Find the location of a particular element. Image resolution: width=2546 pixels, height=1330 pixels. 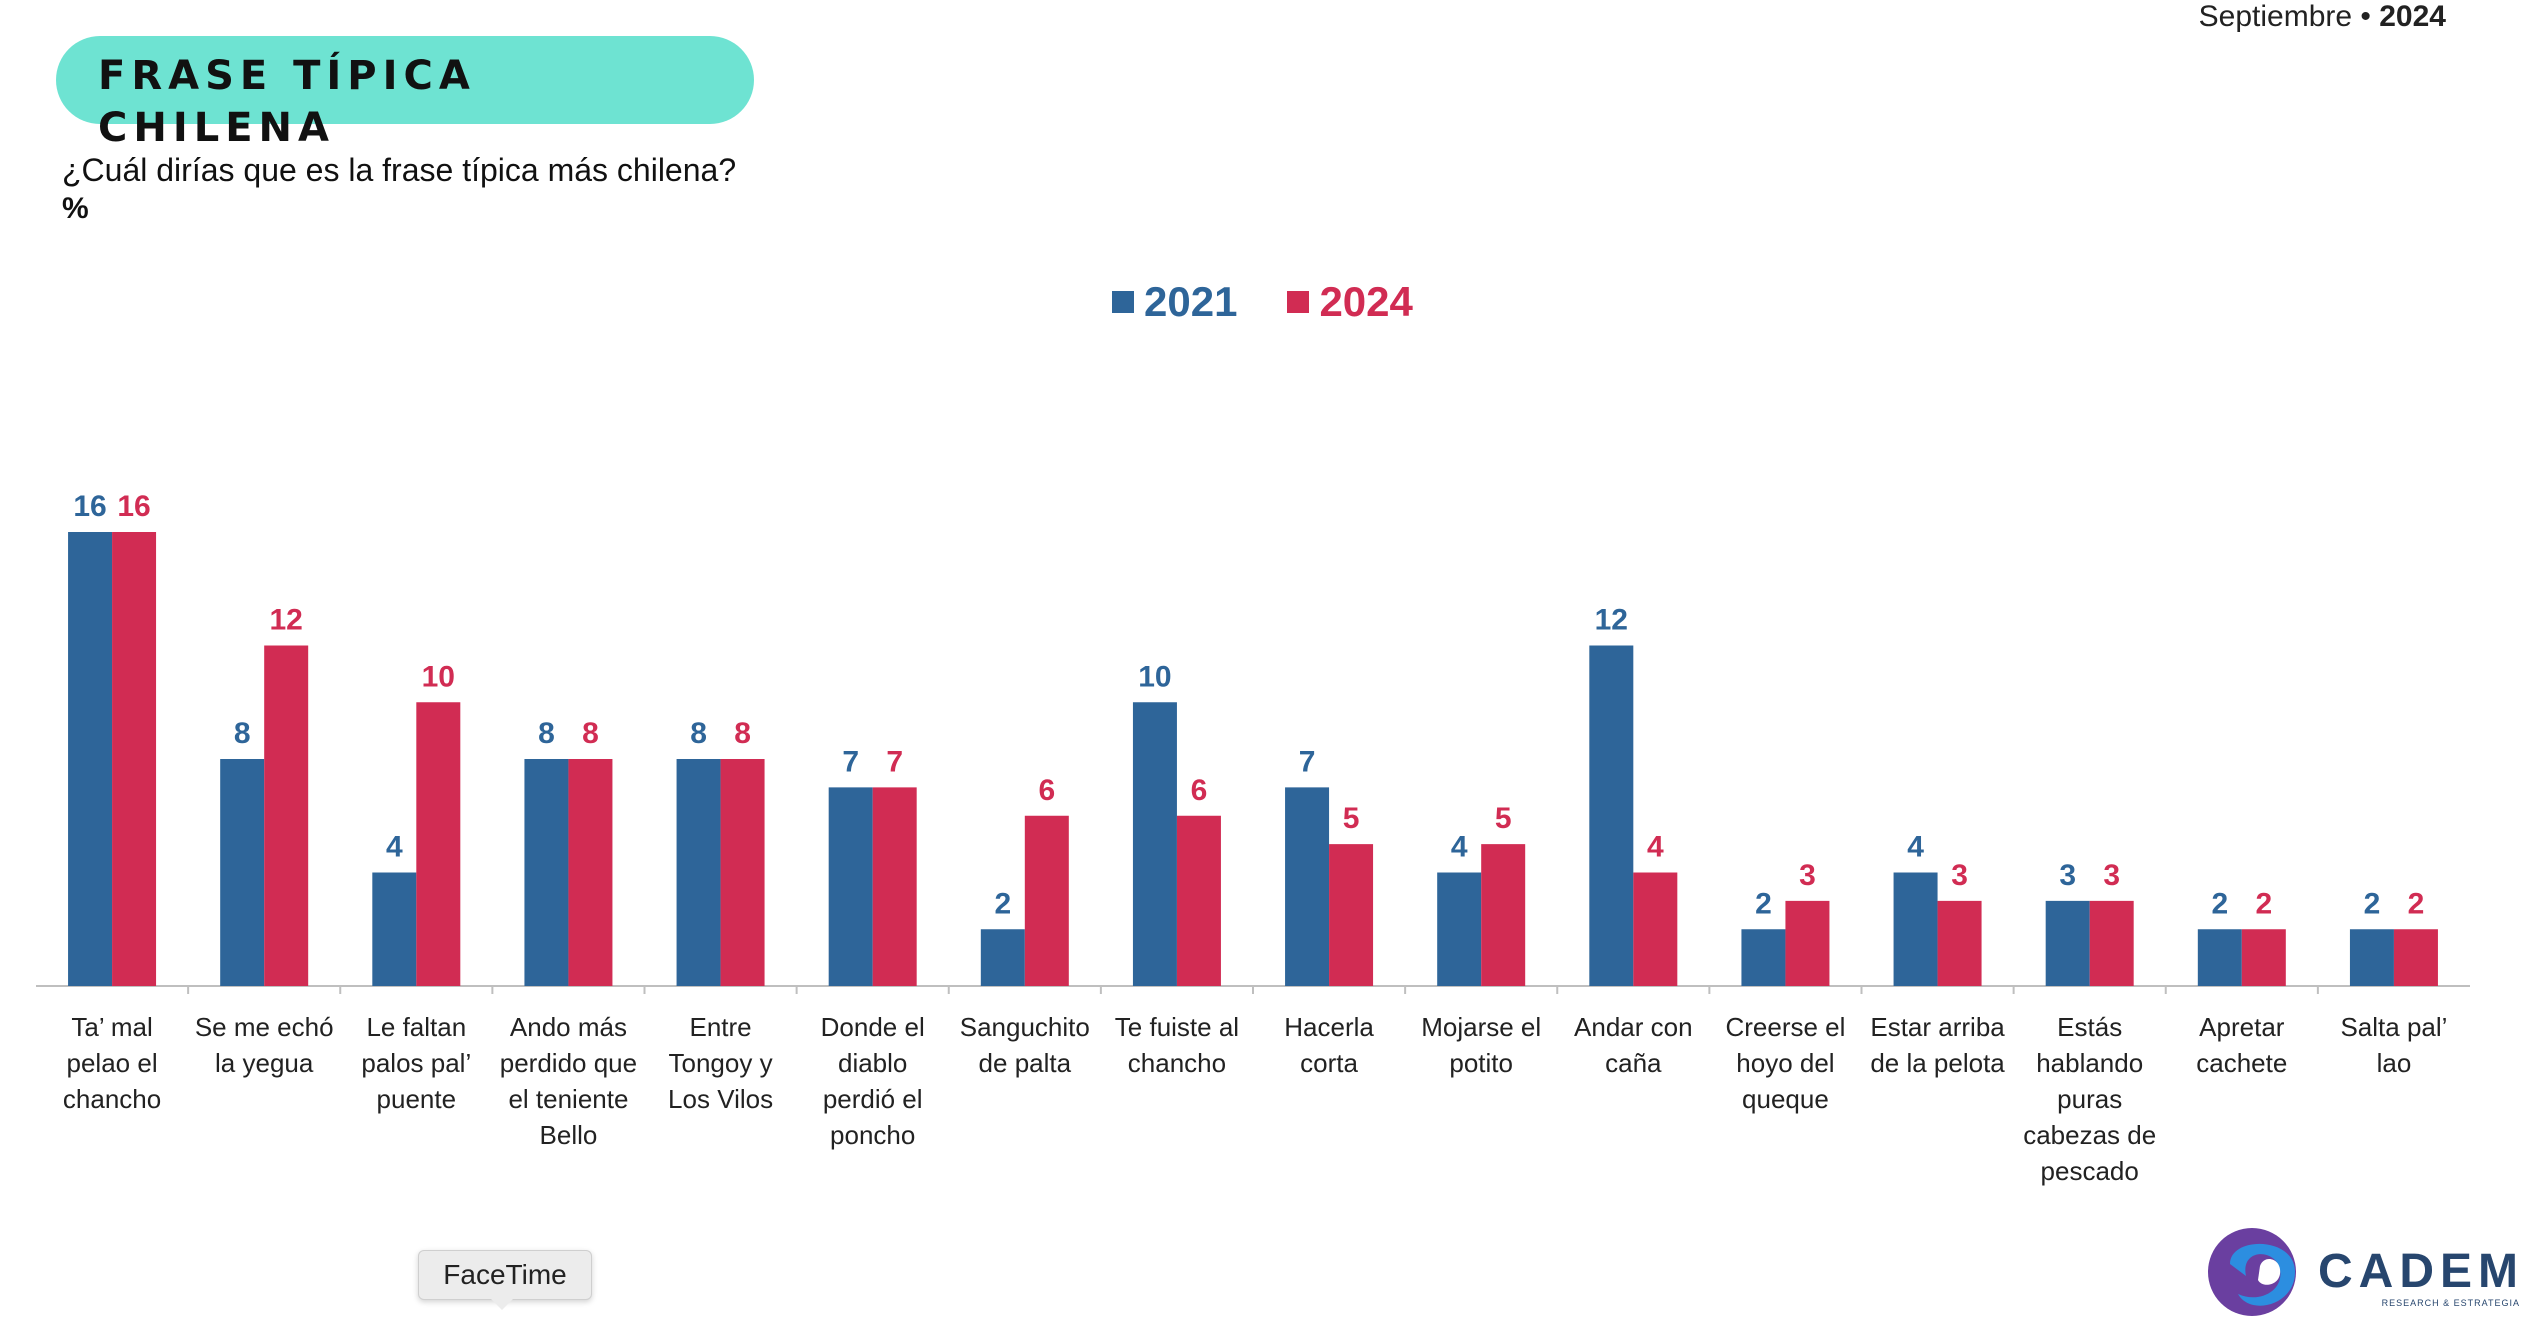

x-tick-label-line: lao is located at coordinates (2394, 1063).